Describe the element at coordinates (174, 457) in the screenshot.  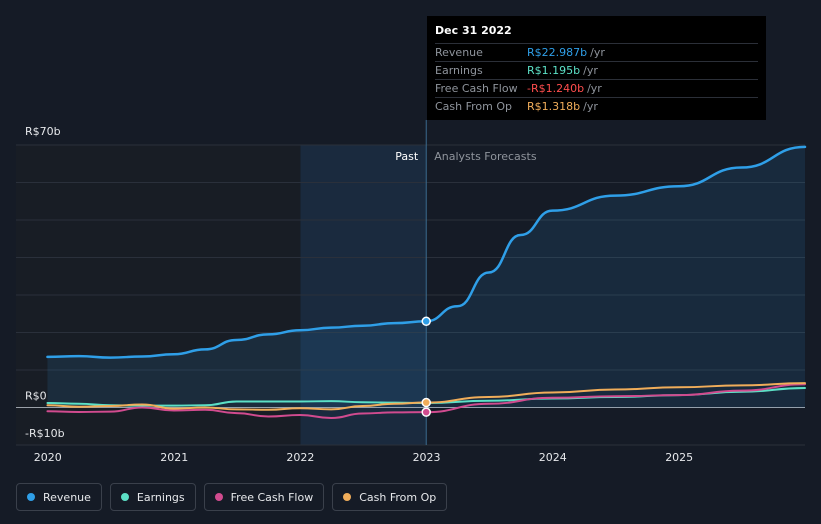
I see `x-tick-label: 2021` at that location.